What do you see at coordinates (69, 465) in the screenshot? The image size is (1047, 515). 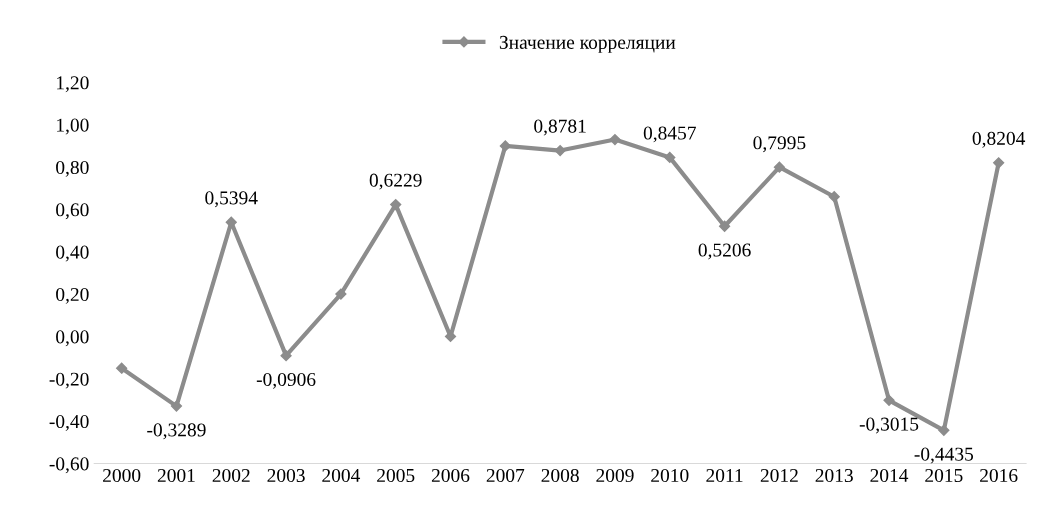 I see `y-tick-label: -0,60` at bounding box center [69, 465].